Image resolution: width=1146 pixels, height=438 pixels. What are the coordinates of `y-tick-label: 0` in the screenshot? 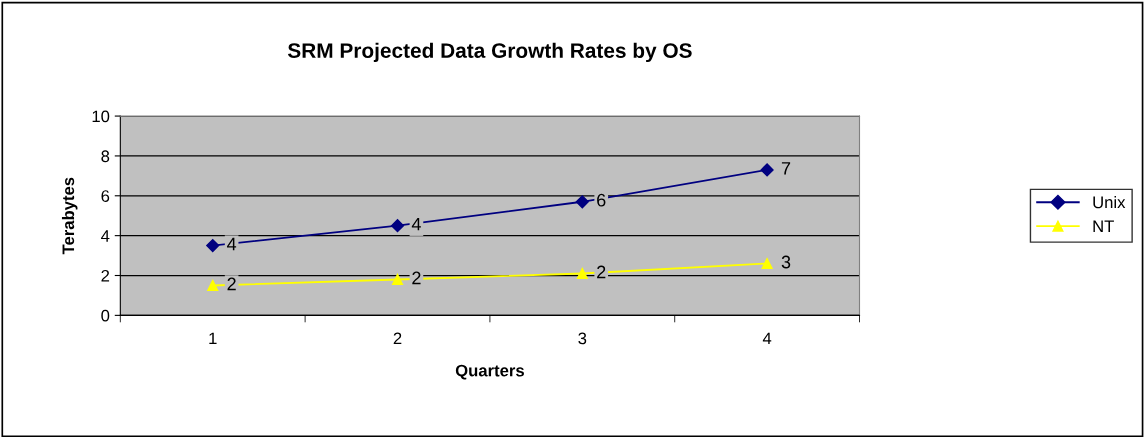 It's located at (105, 315).